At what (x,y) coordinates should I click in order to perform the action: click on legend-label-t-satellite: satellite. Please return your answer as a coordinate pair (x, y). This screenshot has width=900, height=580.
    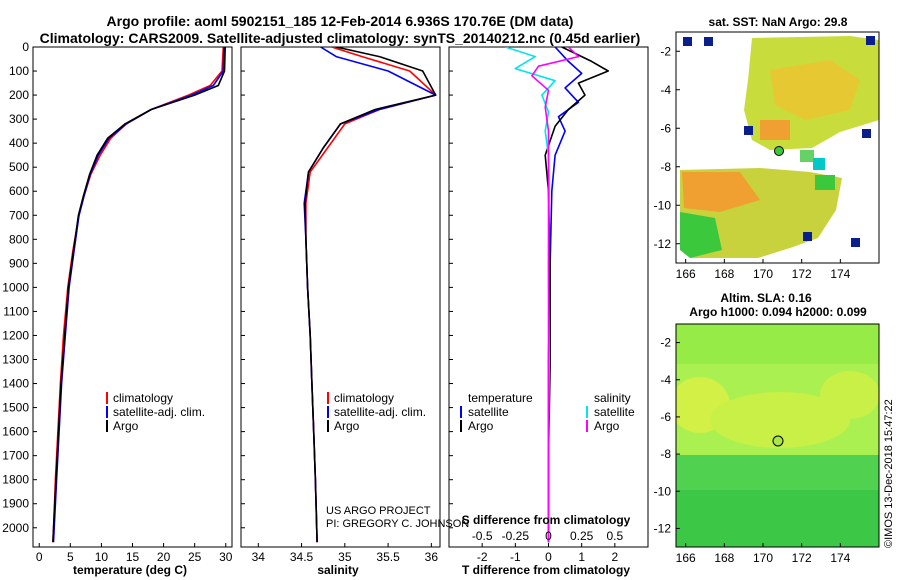
    Looking at the image, I should click on (488, 412).